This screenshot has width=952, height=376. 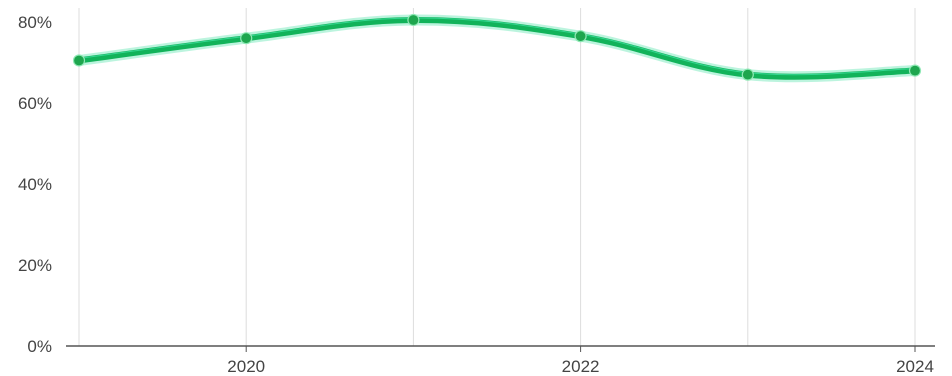 What do you see at coordinates (79, 60) in the screenshot?
I see `data-point-2019` at bounding box center [79, 60].